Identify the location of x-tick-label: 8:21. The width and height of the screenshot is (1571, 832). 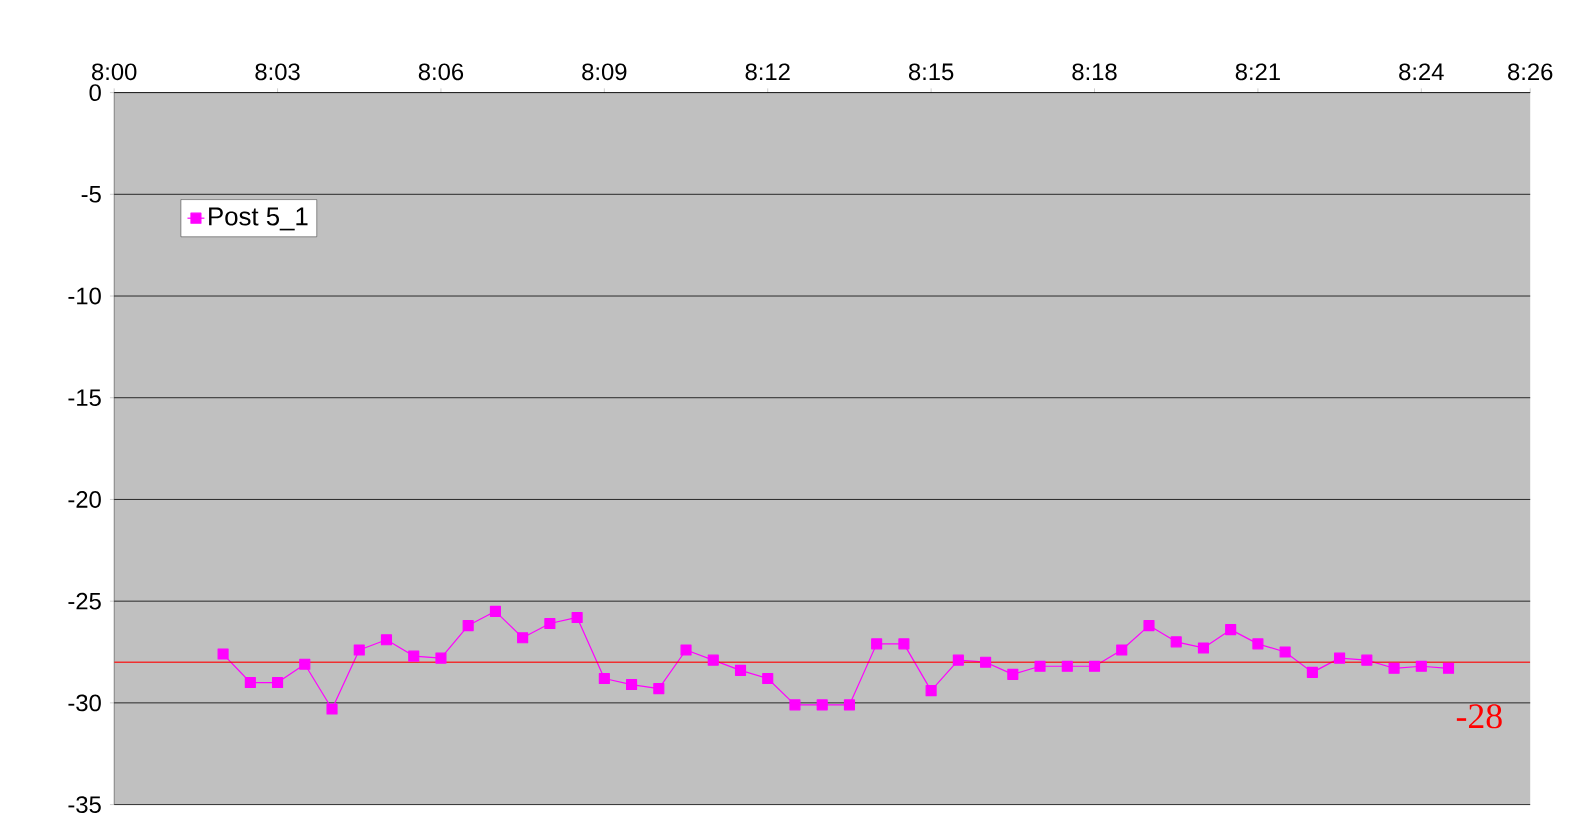
(1257, 71).